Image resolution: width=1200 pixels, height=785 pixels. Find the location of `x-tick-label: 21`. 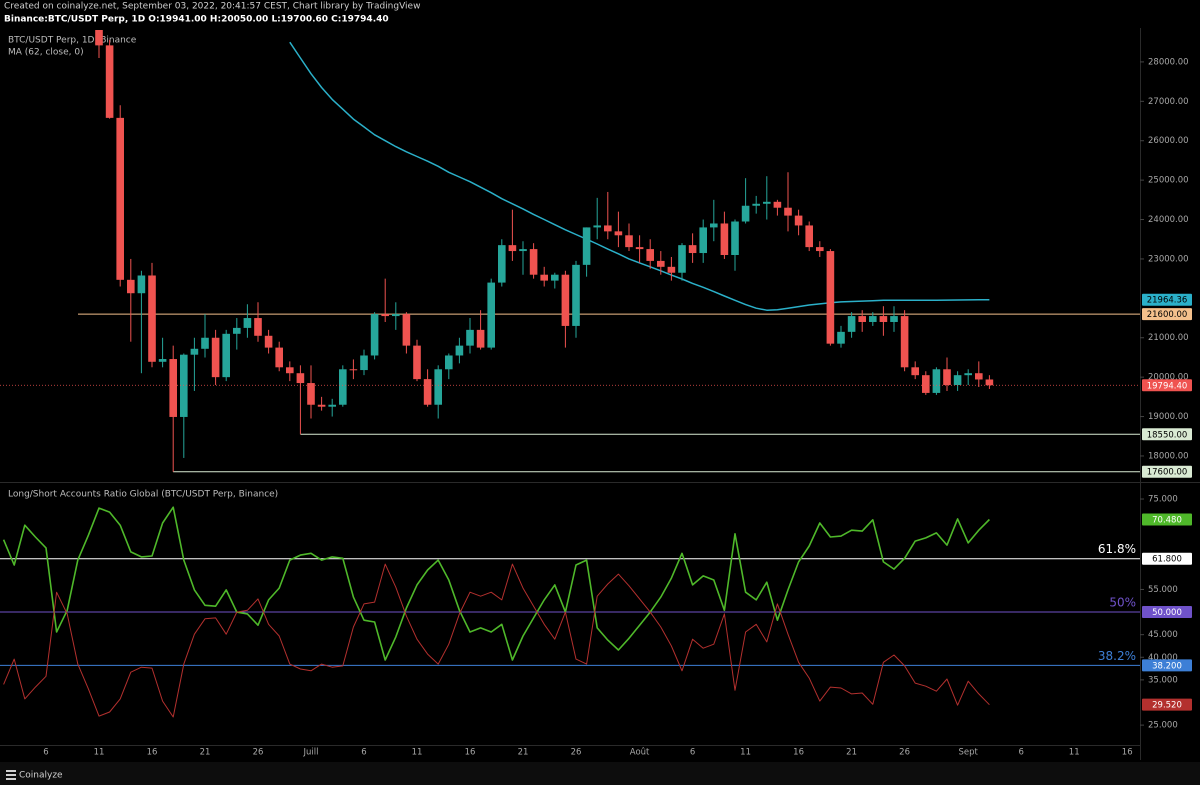

x-tick-label: 21 is located at coordinates (205, 753).